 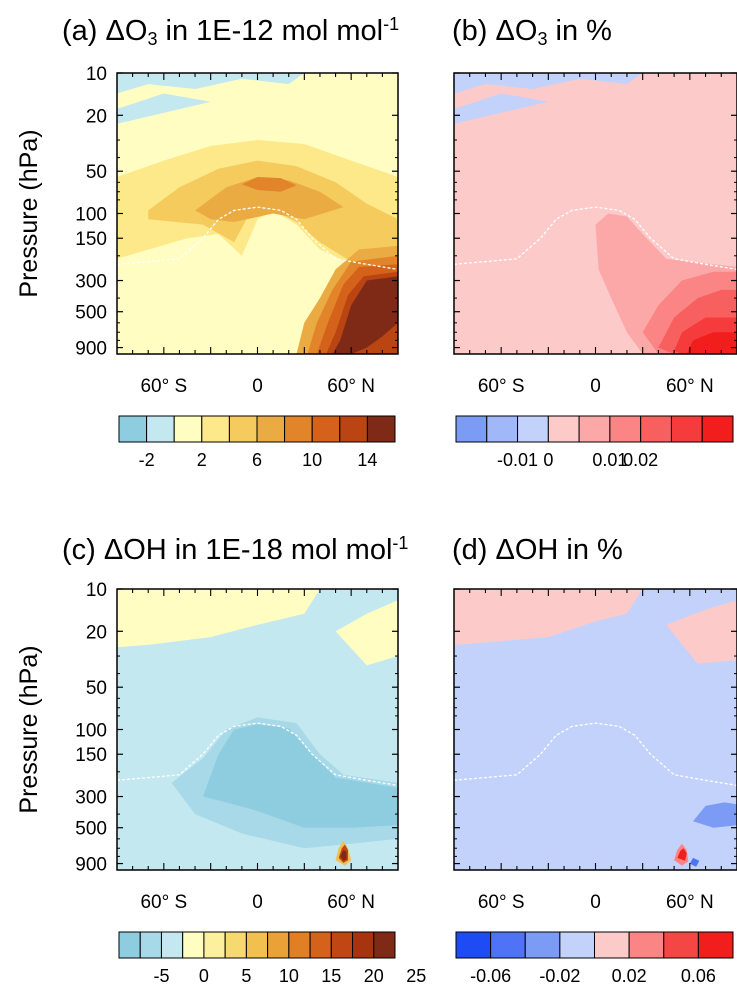 What do you see at coordinates (474, 31) in the screenshot?
I see `title-part: (b)` at bounding box center [474, 31].